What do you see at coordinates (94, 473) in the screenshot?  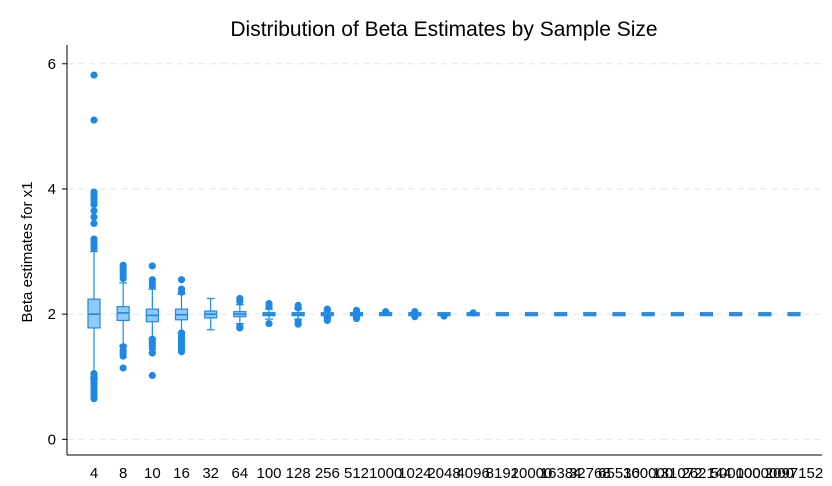 I see `x-tick-label: 4` at bounding box center [94, 473].